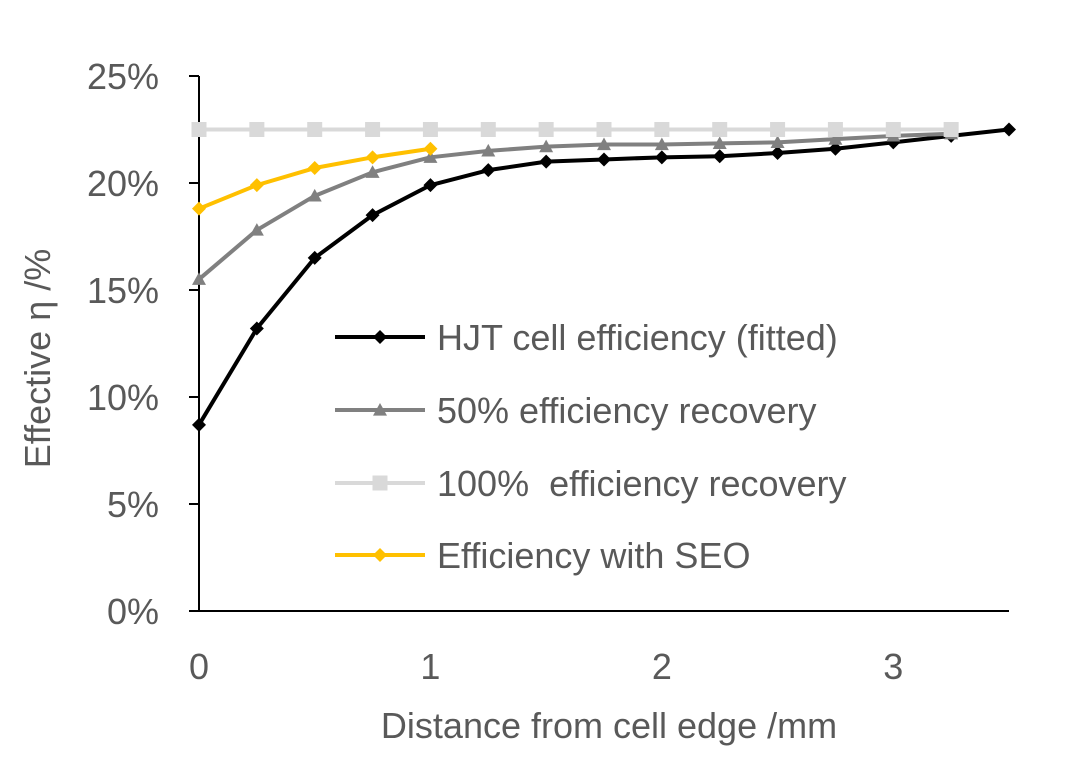  What do you see at coordinates (123, 183) in the screenshot?
I see `y-tick-label: 20%` at bounding box center [123, 183].